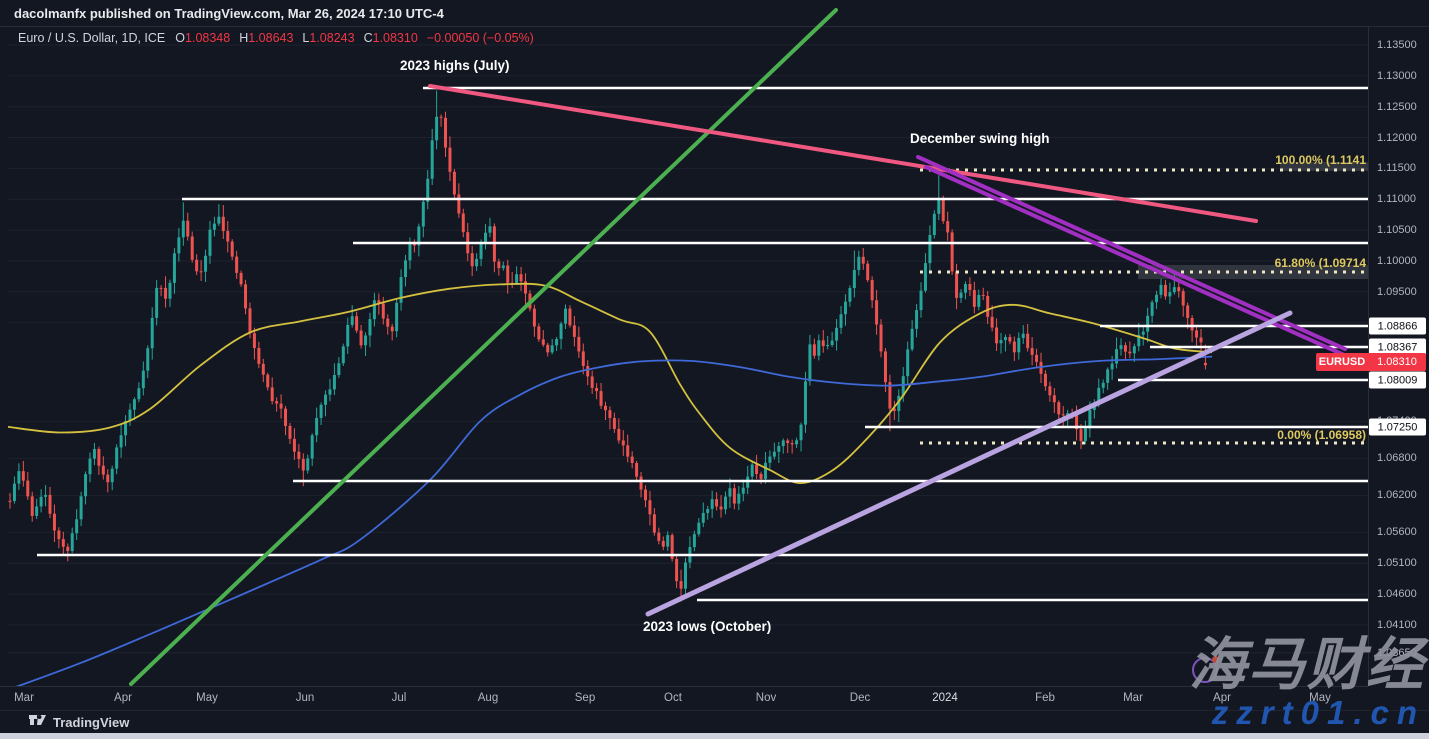 The height and width of the screenshot is (739, 1429). Describe the element at coordinates (1397, 458) in the screenshot. I see `price-tick-label: 1.06800` at that location.